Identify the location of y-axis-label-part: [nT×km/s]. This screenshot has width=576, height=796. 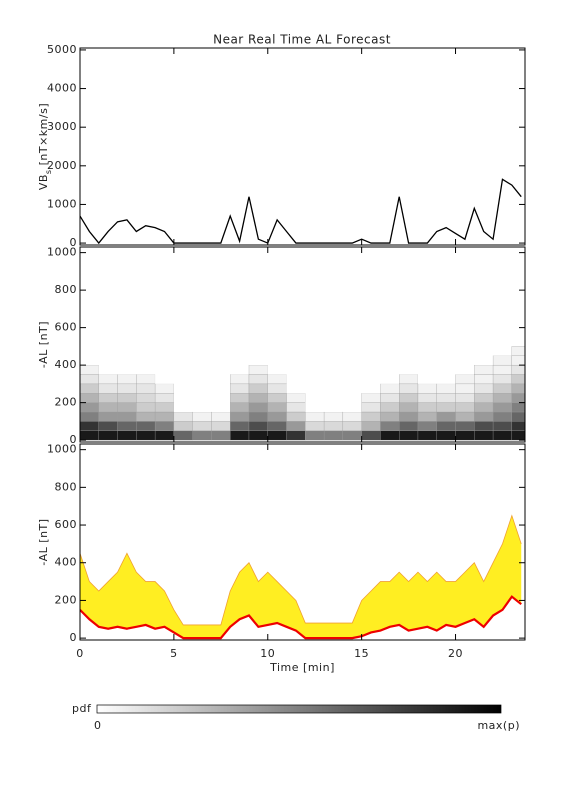
(43, 136).